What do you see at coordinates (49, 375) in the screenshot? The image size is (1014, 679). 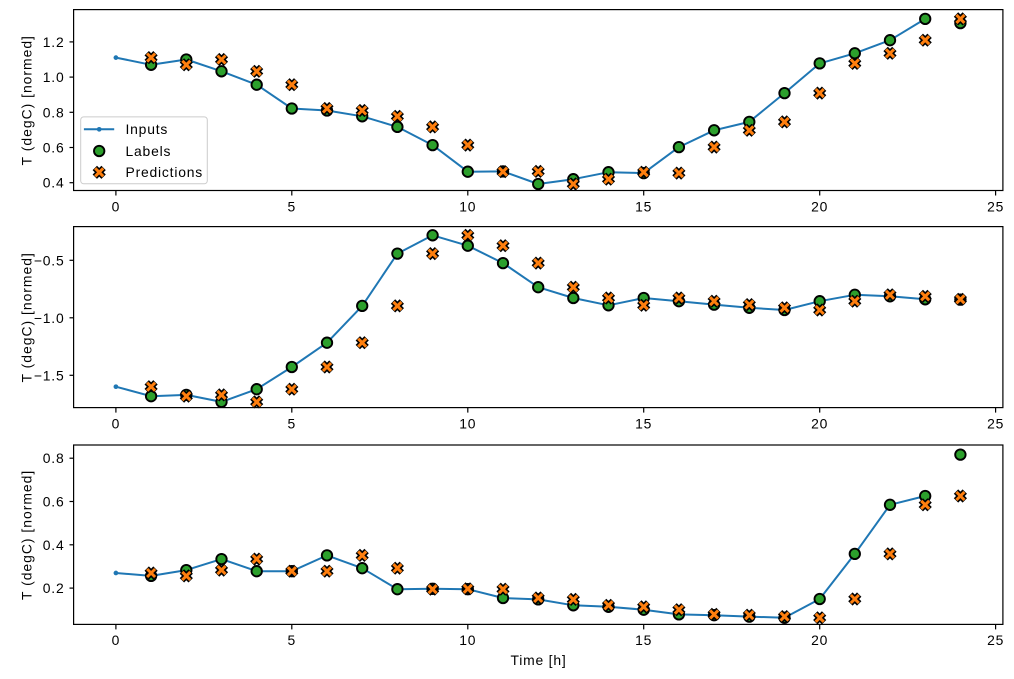 I see `svg-text: −1.5` at bounding box center [49, 375].